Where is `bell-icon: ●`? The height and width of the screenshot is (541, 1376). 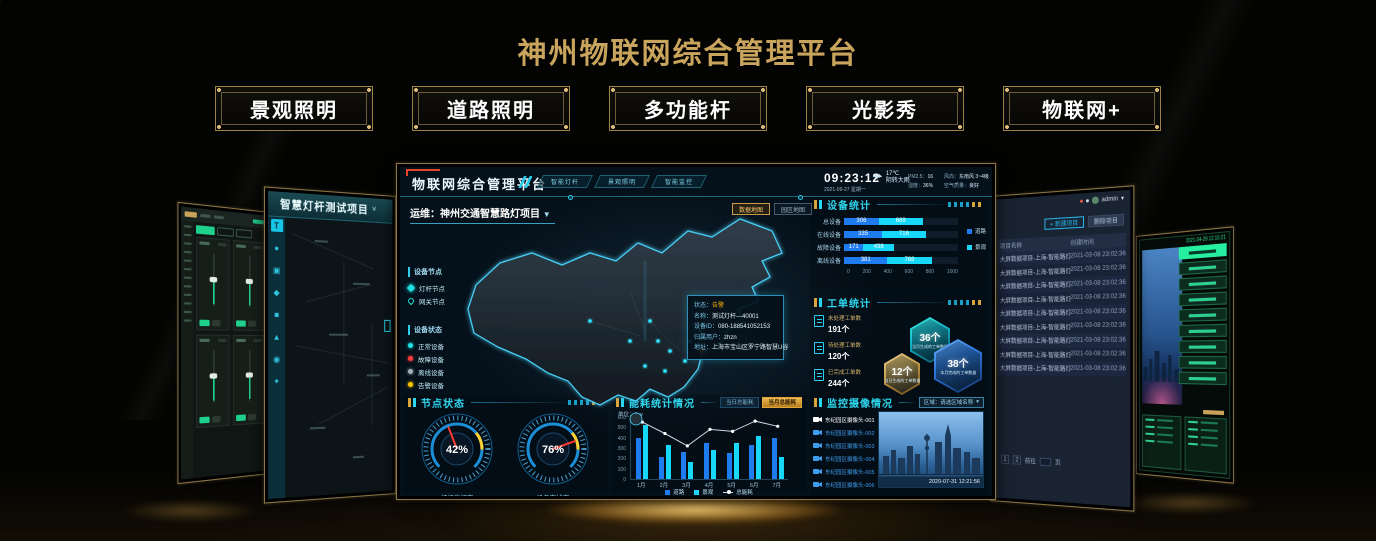 bell-icon: ● is located at coordinates (277, 247).